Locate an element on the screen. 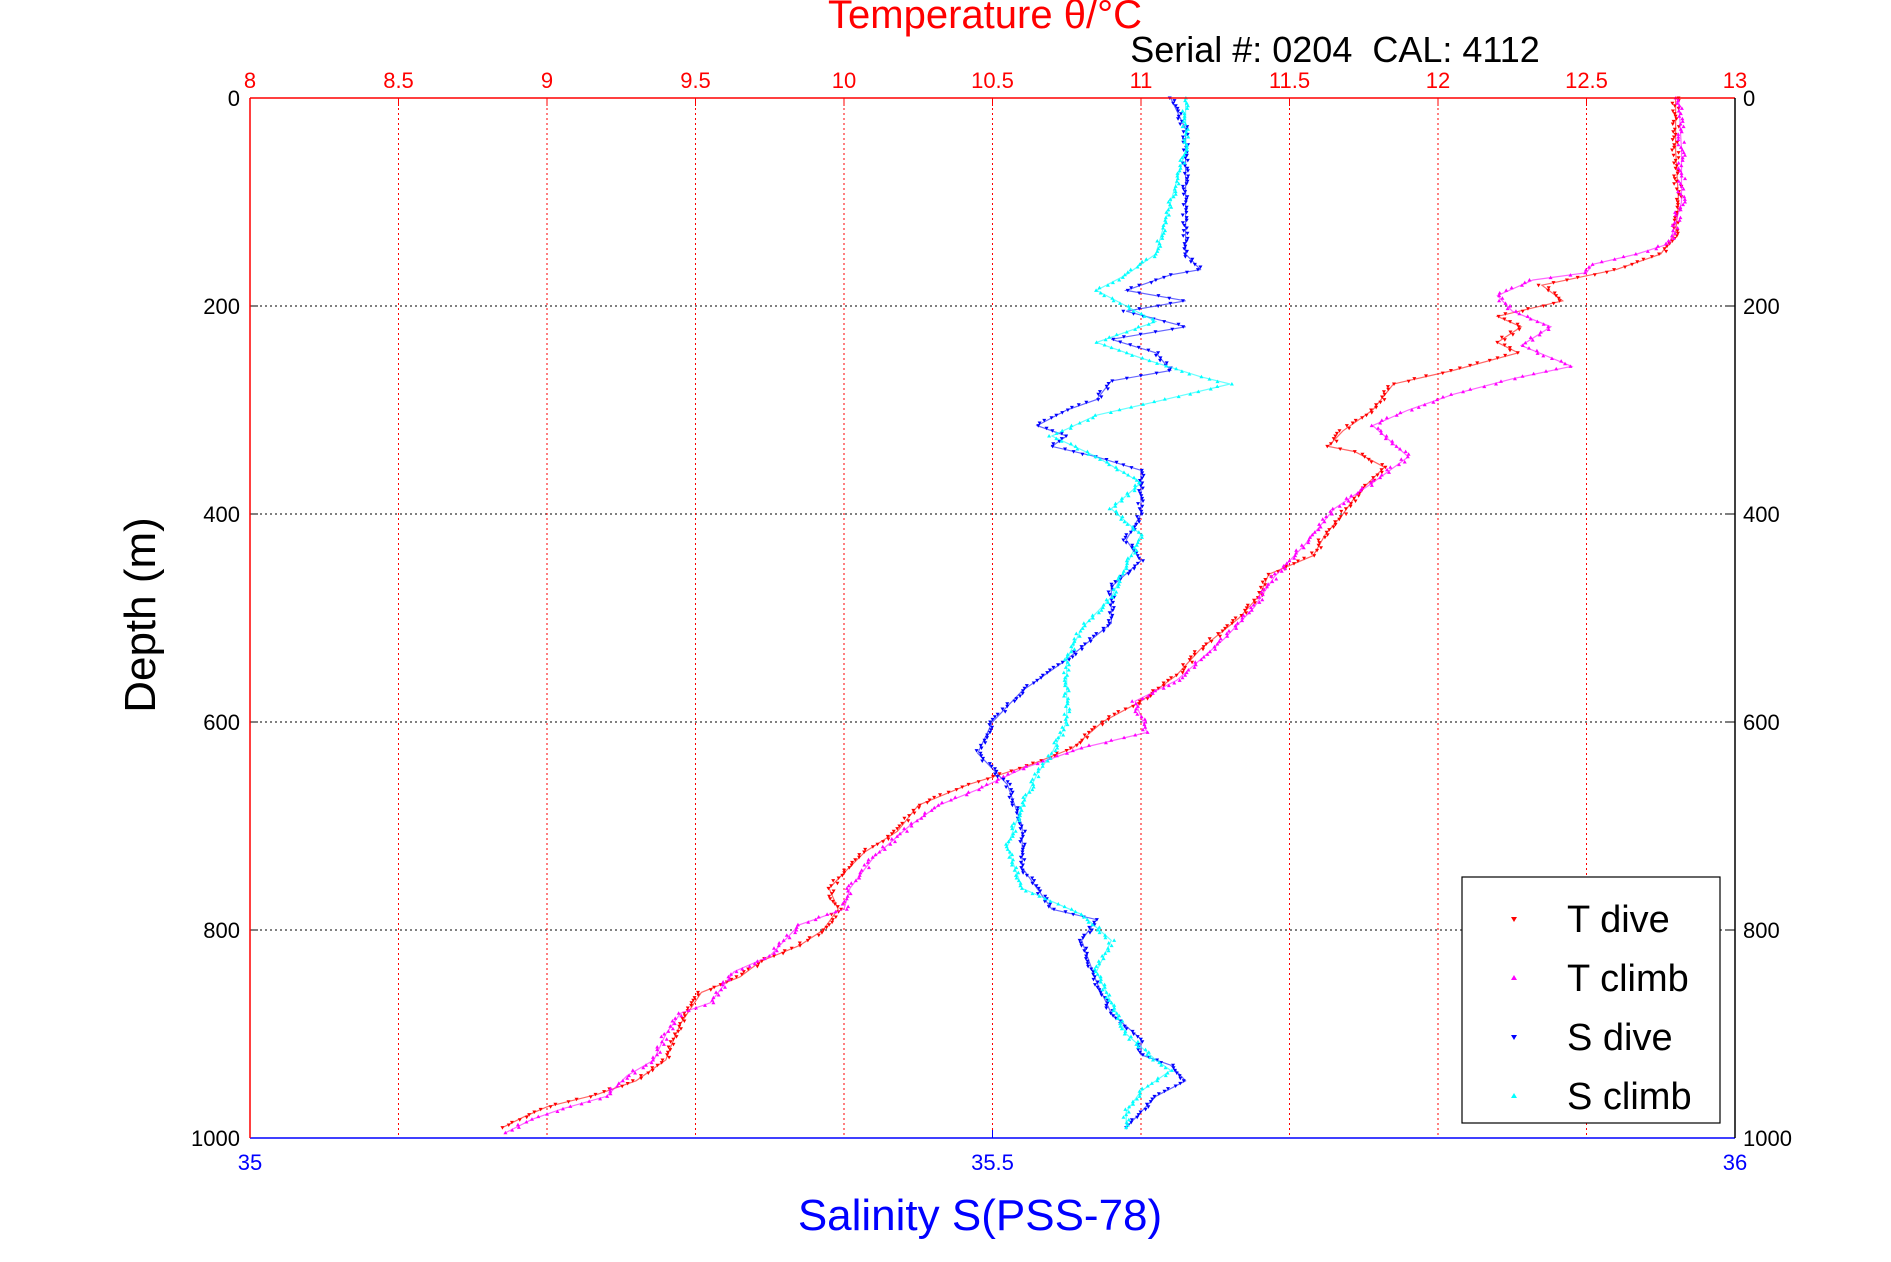 This screenshot has height=1262, width=1891. legend-marker is located at coordinates (1514, 919).